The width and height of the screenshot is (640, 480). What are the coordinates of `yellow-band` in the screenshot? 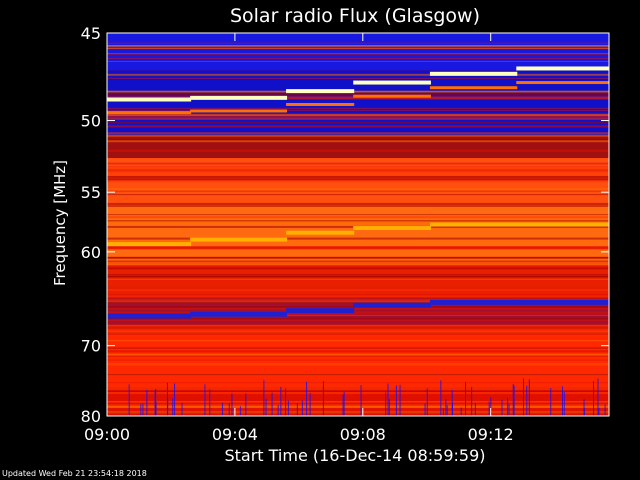 It's located at (320, 232).